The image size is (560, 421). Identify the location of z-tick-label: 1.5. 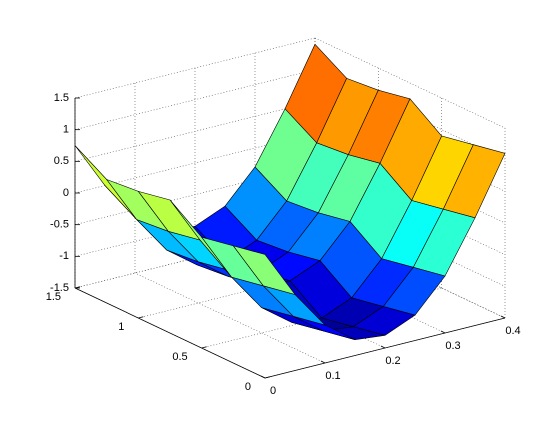
(61, 98).